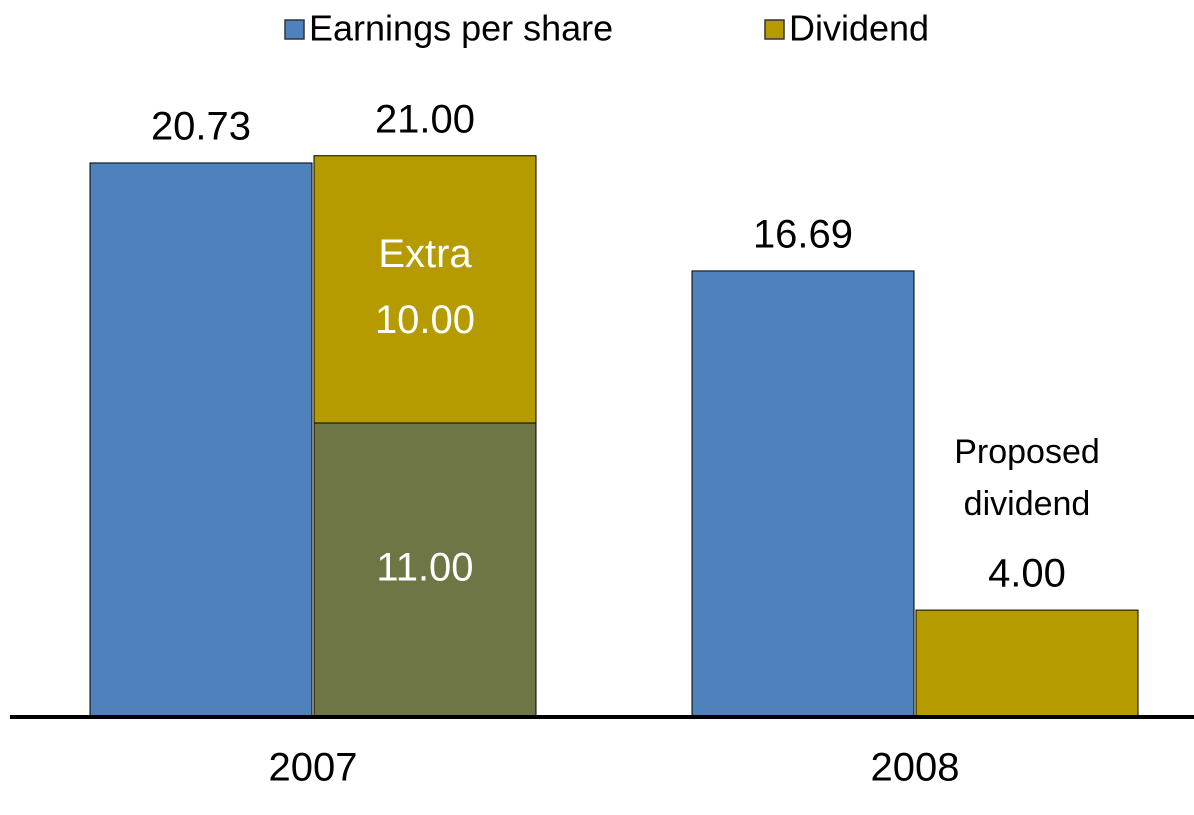  What do you see at coordinates (425, 119) in the screenshot?
I see `value-label: 21.00` at bounding box center [425, 119].